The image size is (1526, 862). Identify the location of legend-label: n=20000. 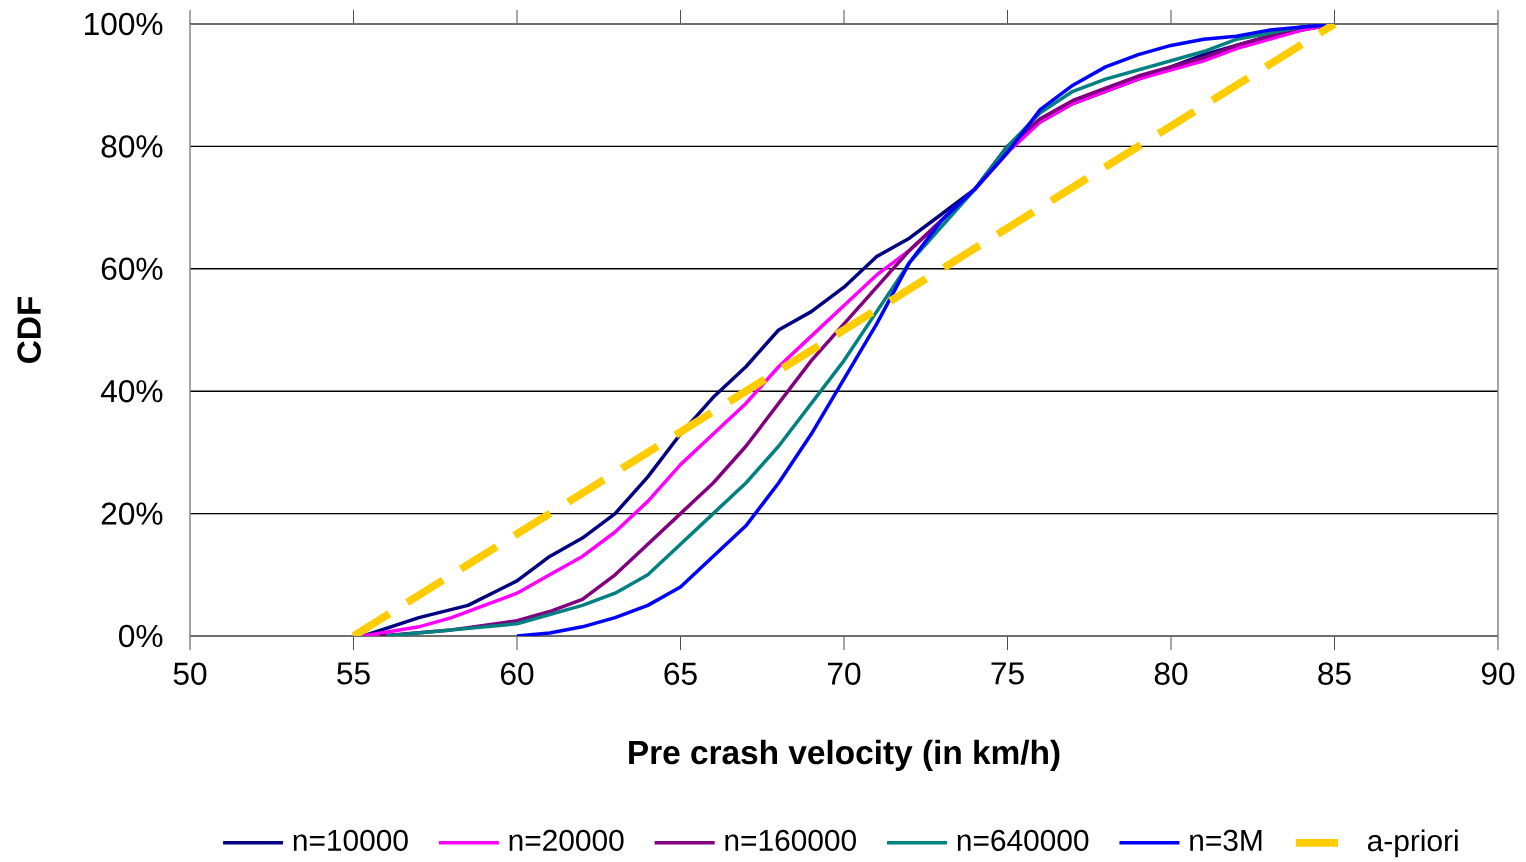
(566, 840).